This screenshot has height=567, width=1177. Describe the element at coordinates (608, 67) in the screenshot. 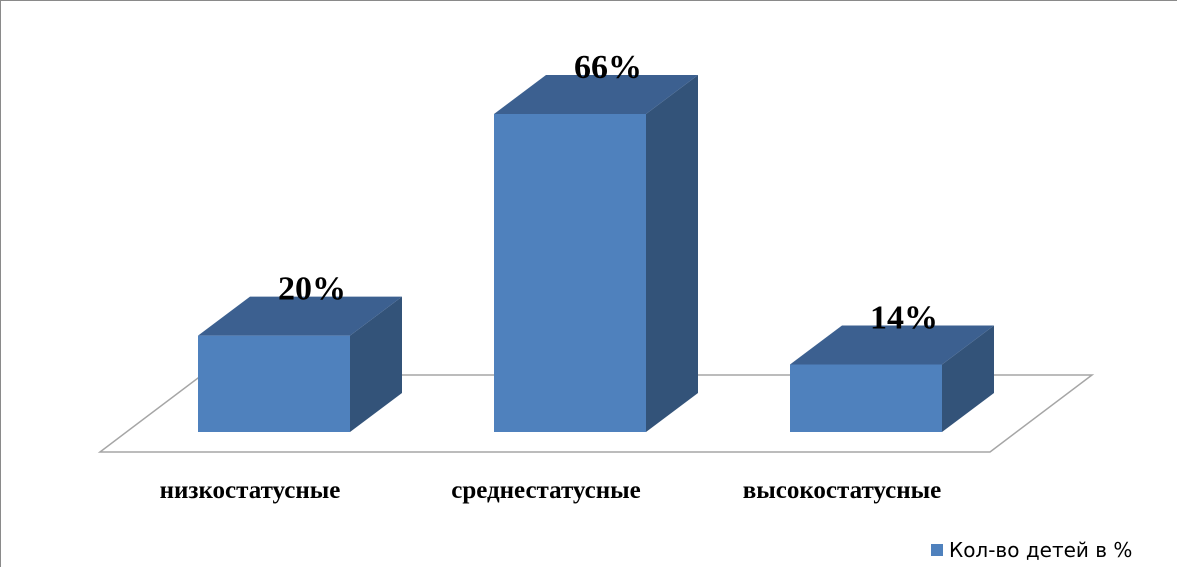

I see `data-label: 66%` at that location.